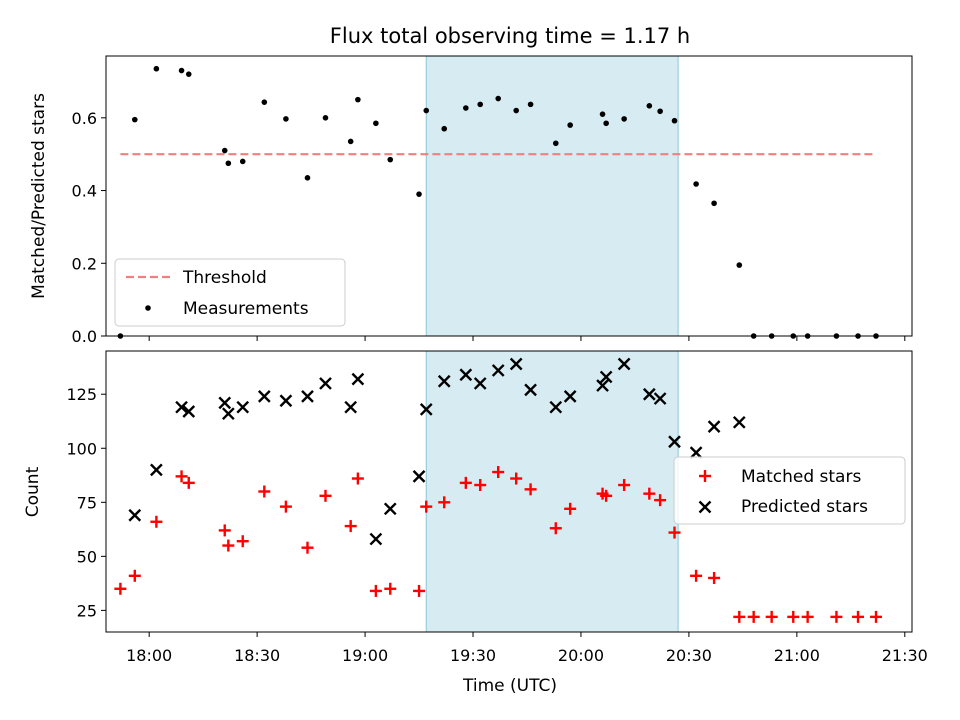  I want to click on top-y-tick-label: 0.0, so click(84, 336).